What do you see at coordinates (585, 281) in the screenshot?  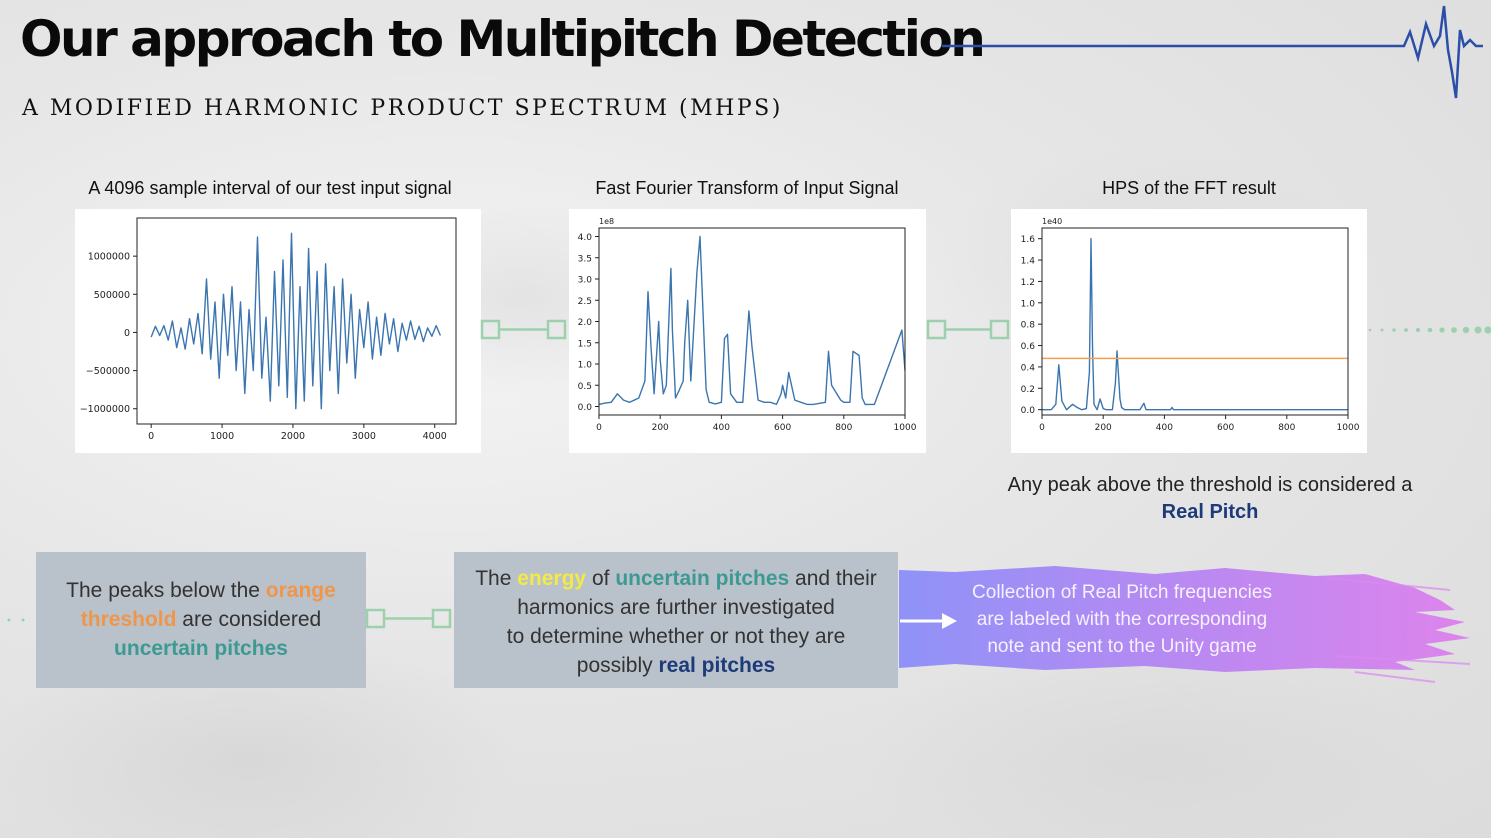 I see `y-tick-label: 3.0` at bounding box center [585, 281].